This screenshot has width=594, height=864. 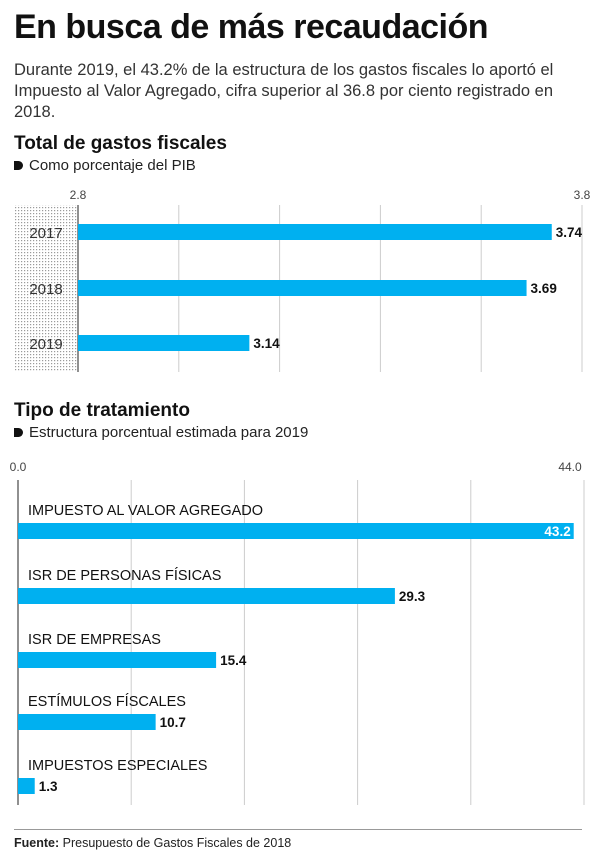 What do you see at coordinates (298, 829) in the screenshot?
I see `footer-divider` at bounding box center [298, 829].